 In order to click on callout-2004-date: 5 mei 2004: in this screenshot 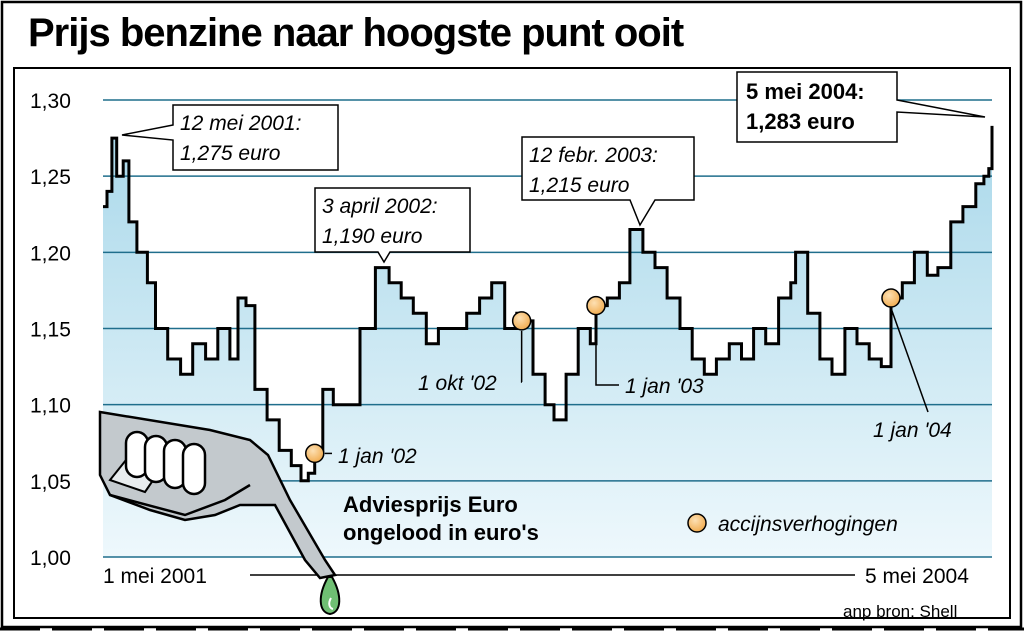, I will do `click(805, 91)`.